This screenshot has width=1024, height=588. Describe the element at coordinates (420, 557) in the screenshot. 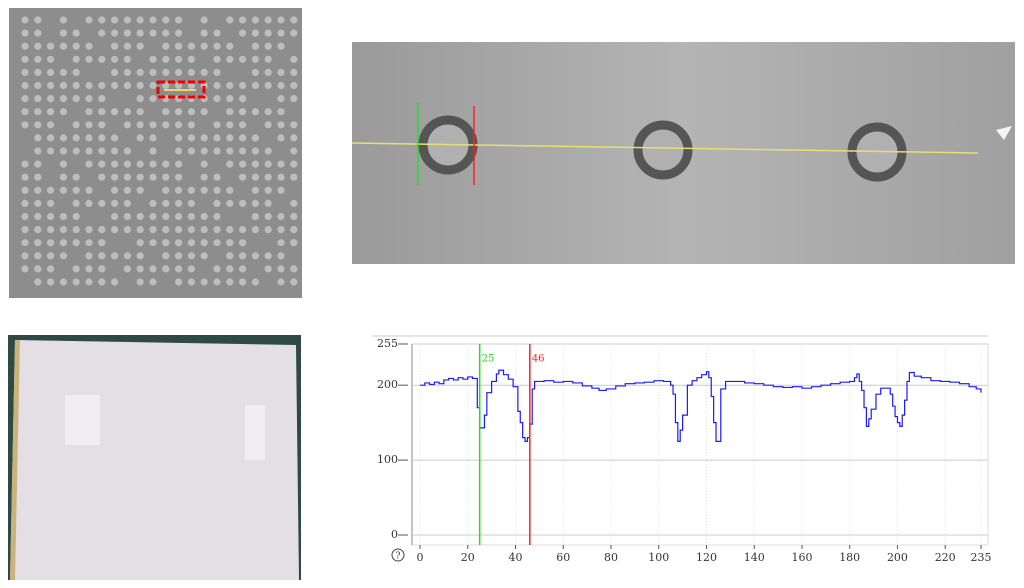

I see `x-tick-label: 0` at that location.